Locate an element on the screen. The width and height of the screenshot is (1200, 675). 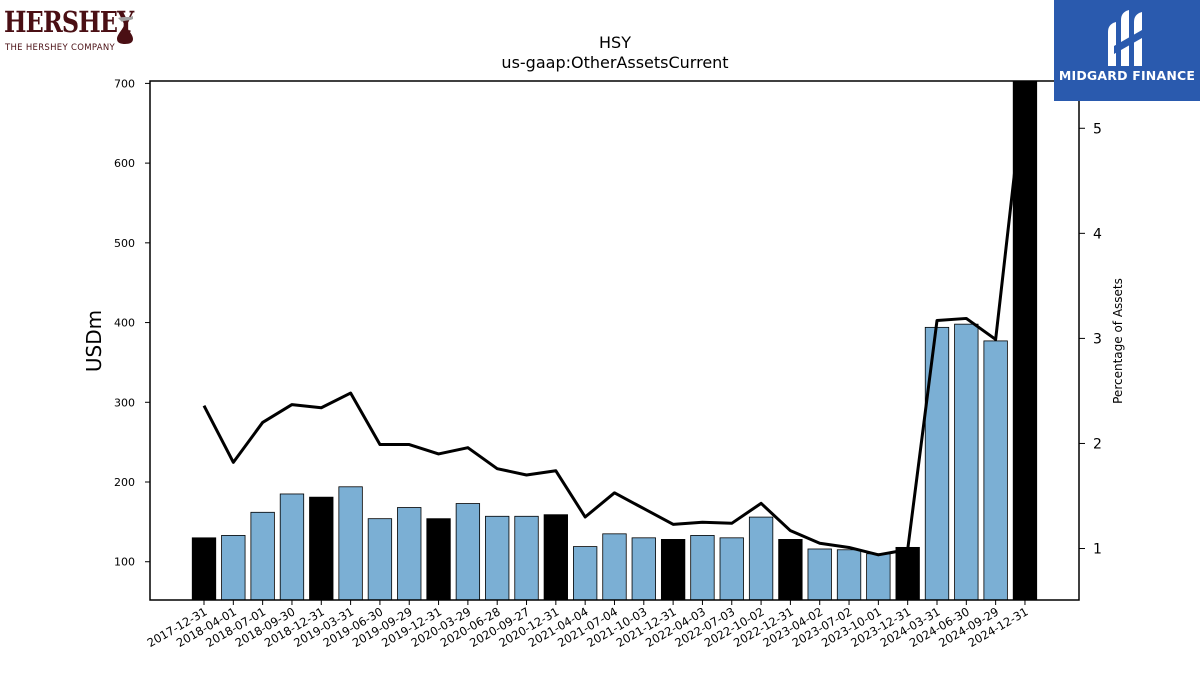
y2-tick-label: 4 is located at coordinates (1097, 234).